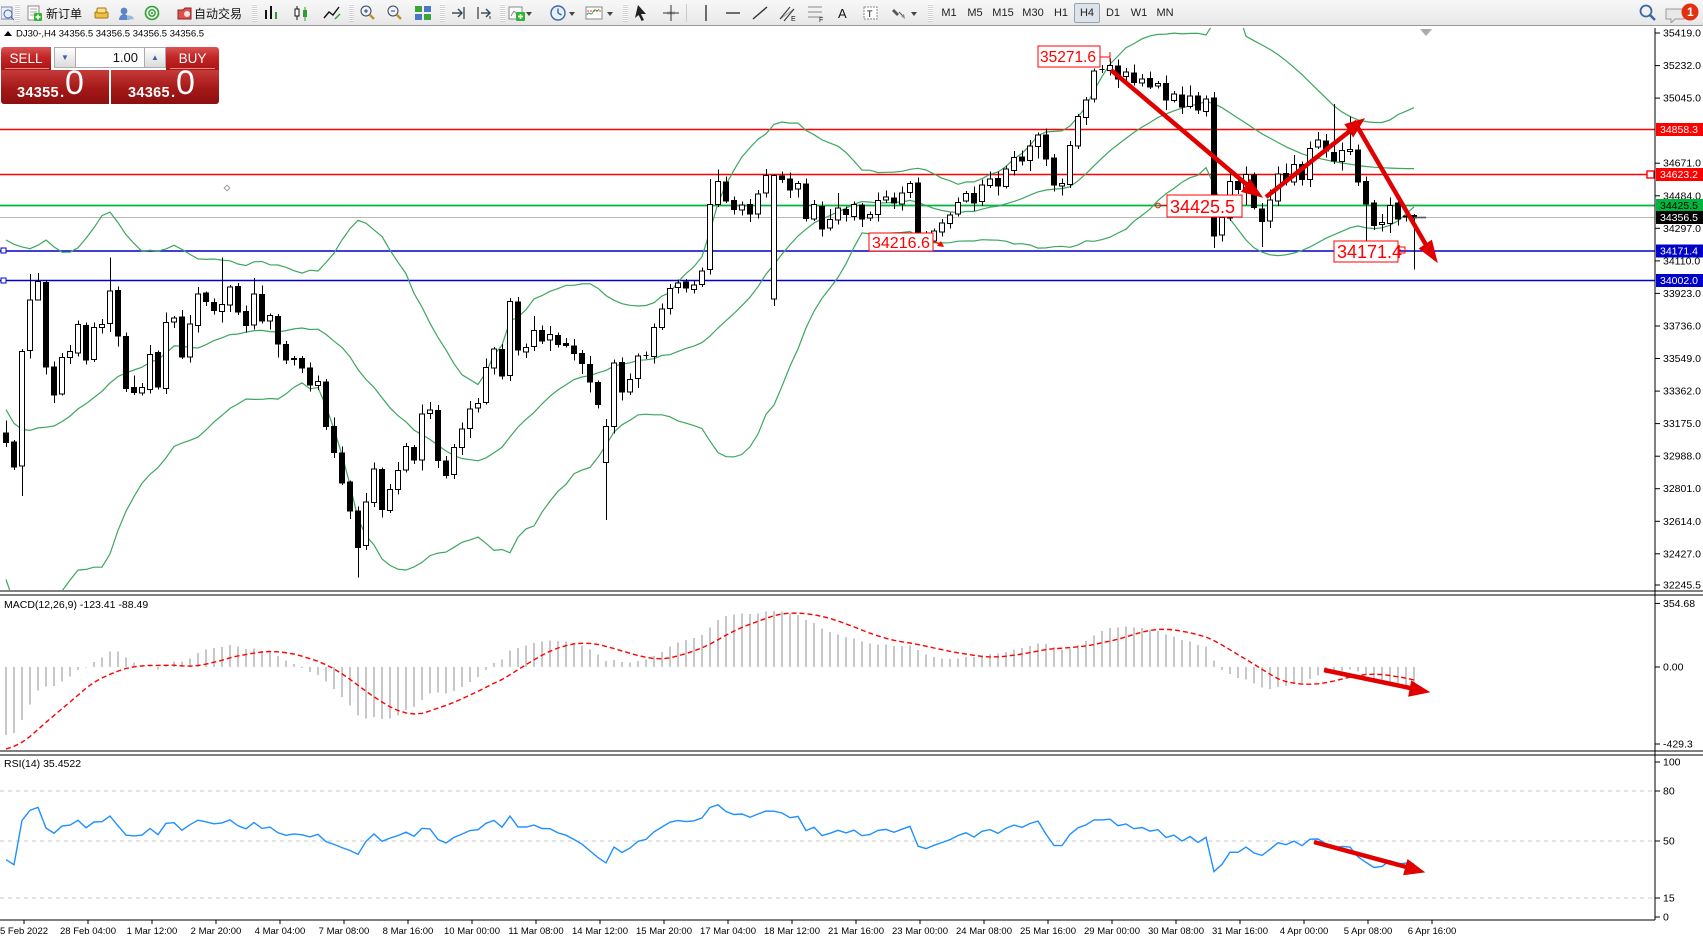 This screenshot has height=942, width=1703. I want to click on svg-text: 17 Mar 04:00, so click(728, 931).